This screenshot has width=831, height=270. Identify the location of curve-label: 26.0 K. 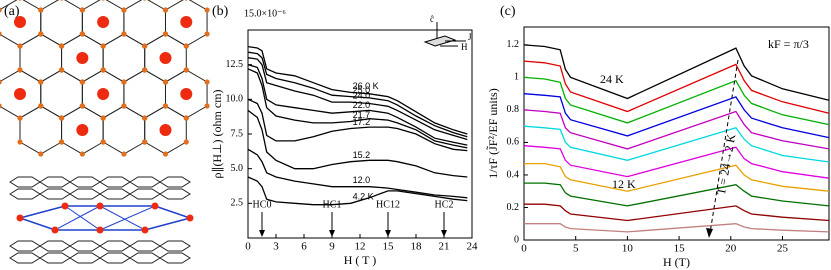
(366, 86).